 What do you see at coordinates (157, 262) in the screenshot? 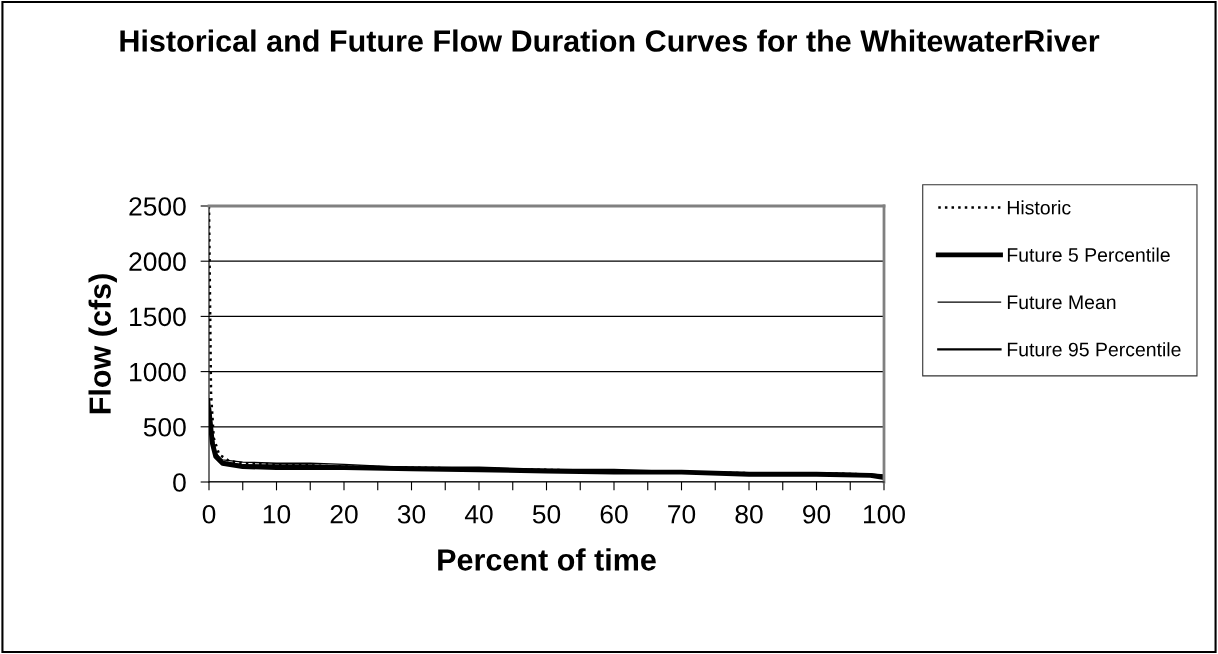
I see `y-tick-label: 2000` at bounding box center [157, 262].